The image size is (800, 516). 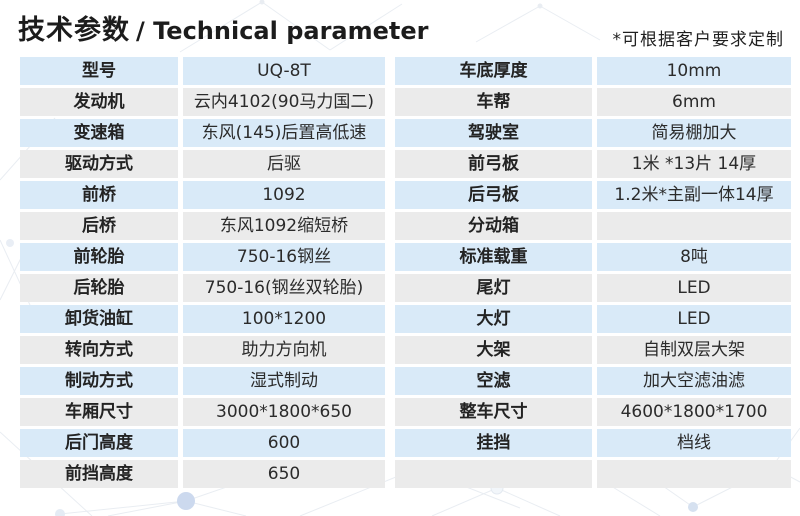 I want to click on param-value-cell: 云内4102(90马力国二), so click(x=284, y=102).